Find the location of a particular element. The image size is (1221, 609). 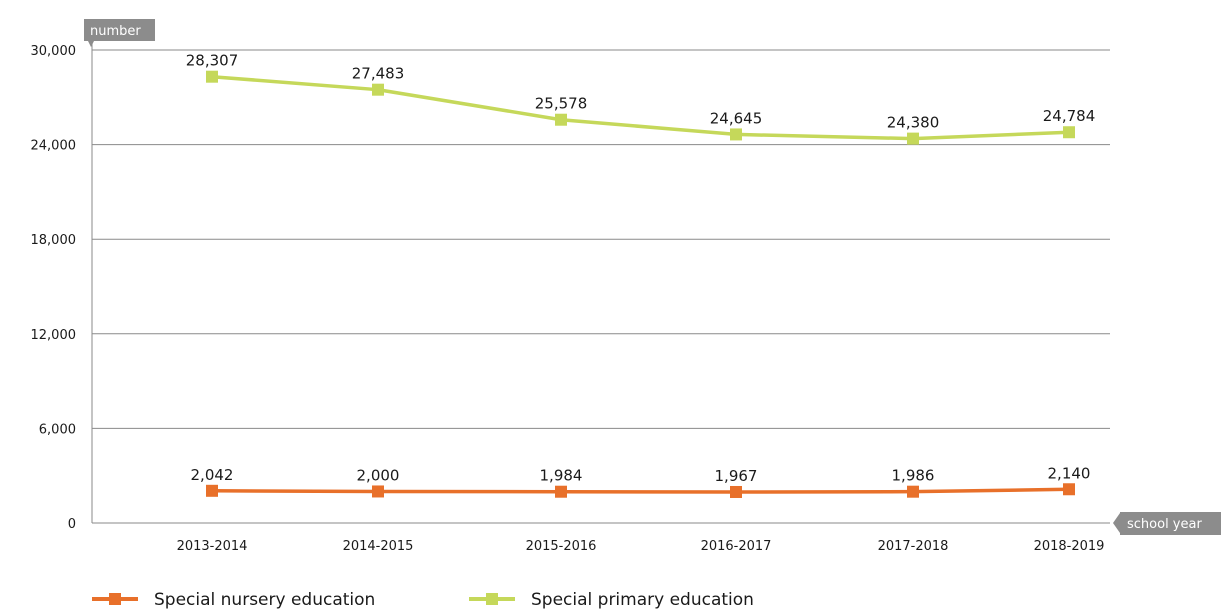

data-label: 2,000 is located at coordinates (378, 475).